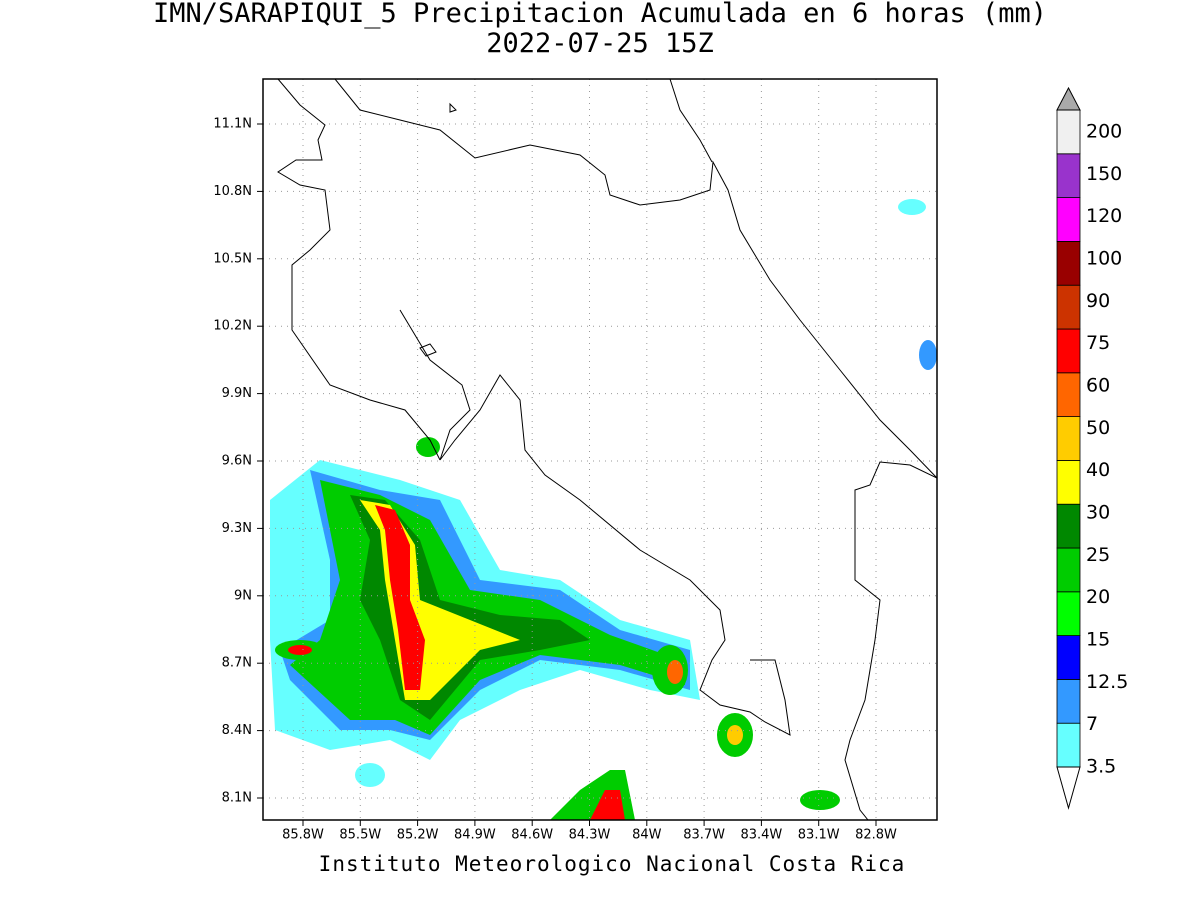  Describe the element at coordinates (1107, 682) in the screenshot. I see `colorbar-label: 12.5` at that location.